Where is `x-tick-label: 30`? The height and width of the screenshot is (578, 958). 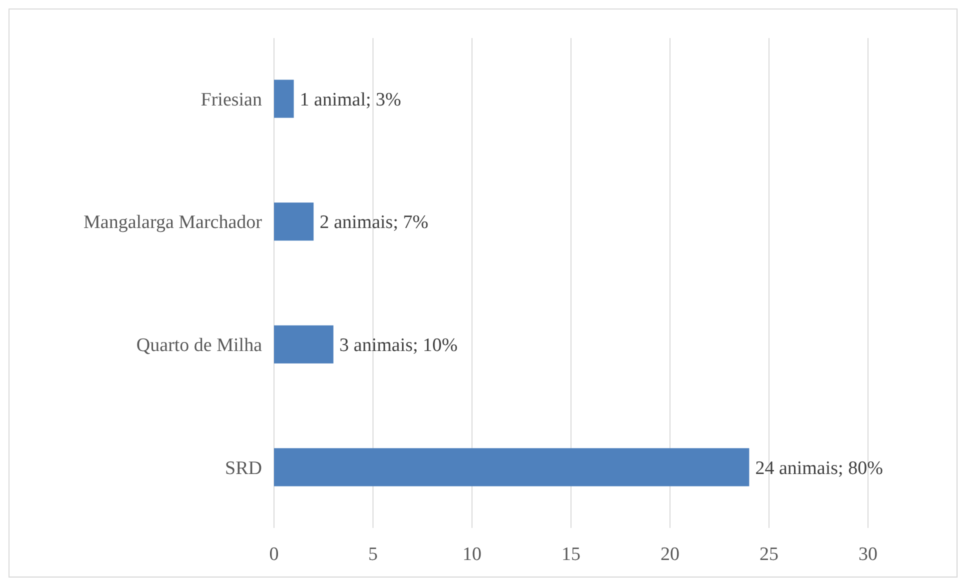
x-tick-label: 30 is located at coordinates (868, 554).